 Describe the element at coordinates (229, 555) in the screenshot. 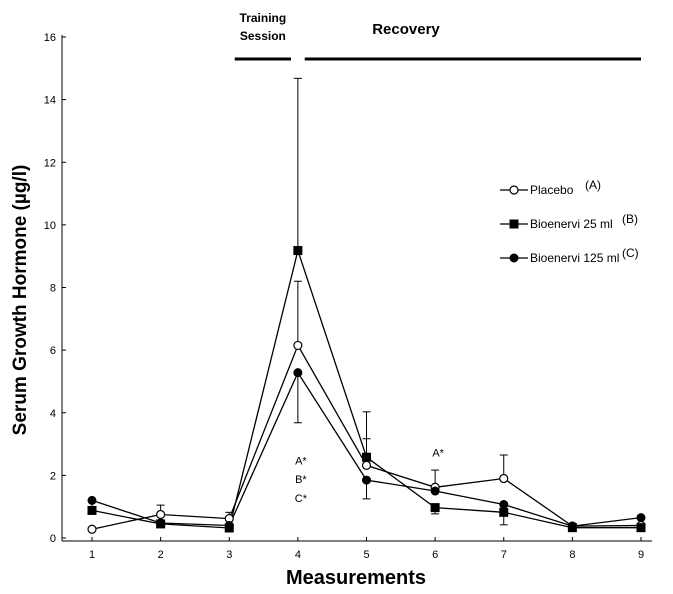

I see `x-tick-label: 3` at that location.